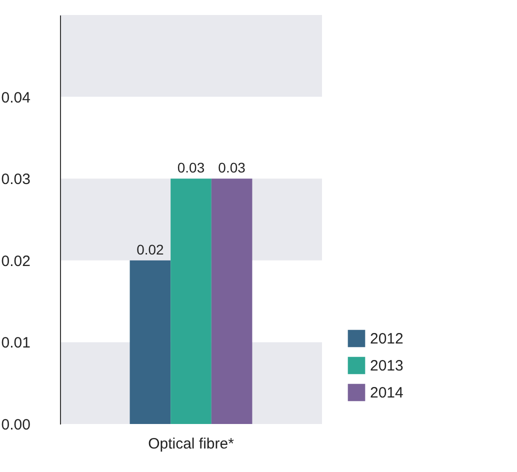 The image size is (517, 472). Describe the element at coordinates (15, 343) in the screenshot. I see `y-tick-label: 0.01` at that location.